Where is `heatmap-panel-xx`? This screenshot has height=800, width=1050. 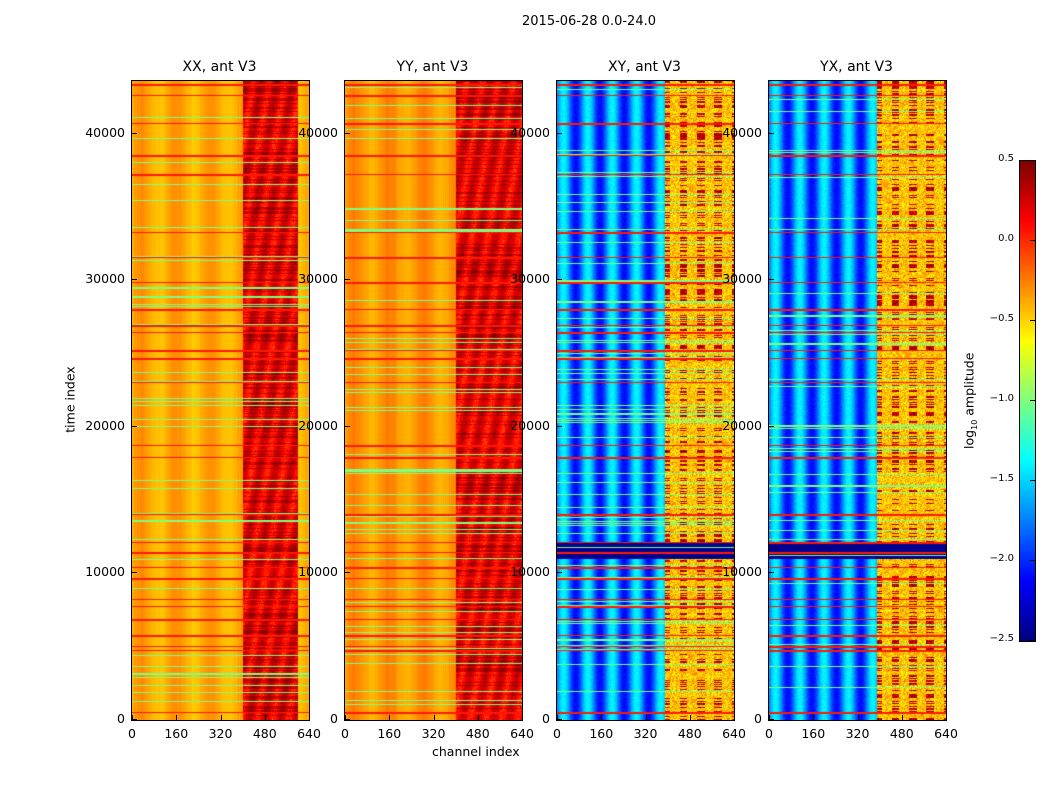 heatmap-panel-xx is located at coordinates (220, 400).